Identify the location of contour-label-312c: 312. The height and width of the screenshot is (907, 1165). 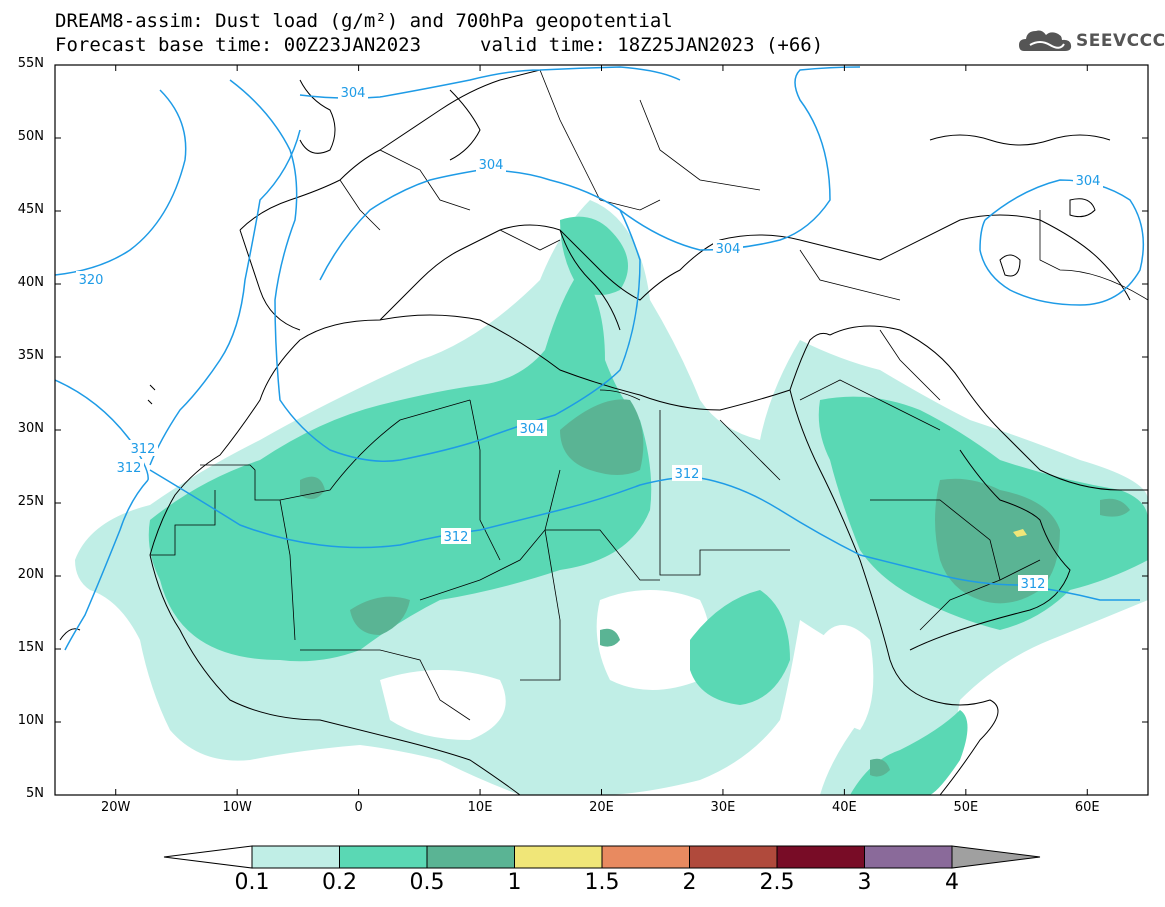
(456, 536).